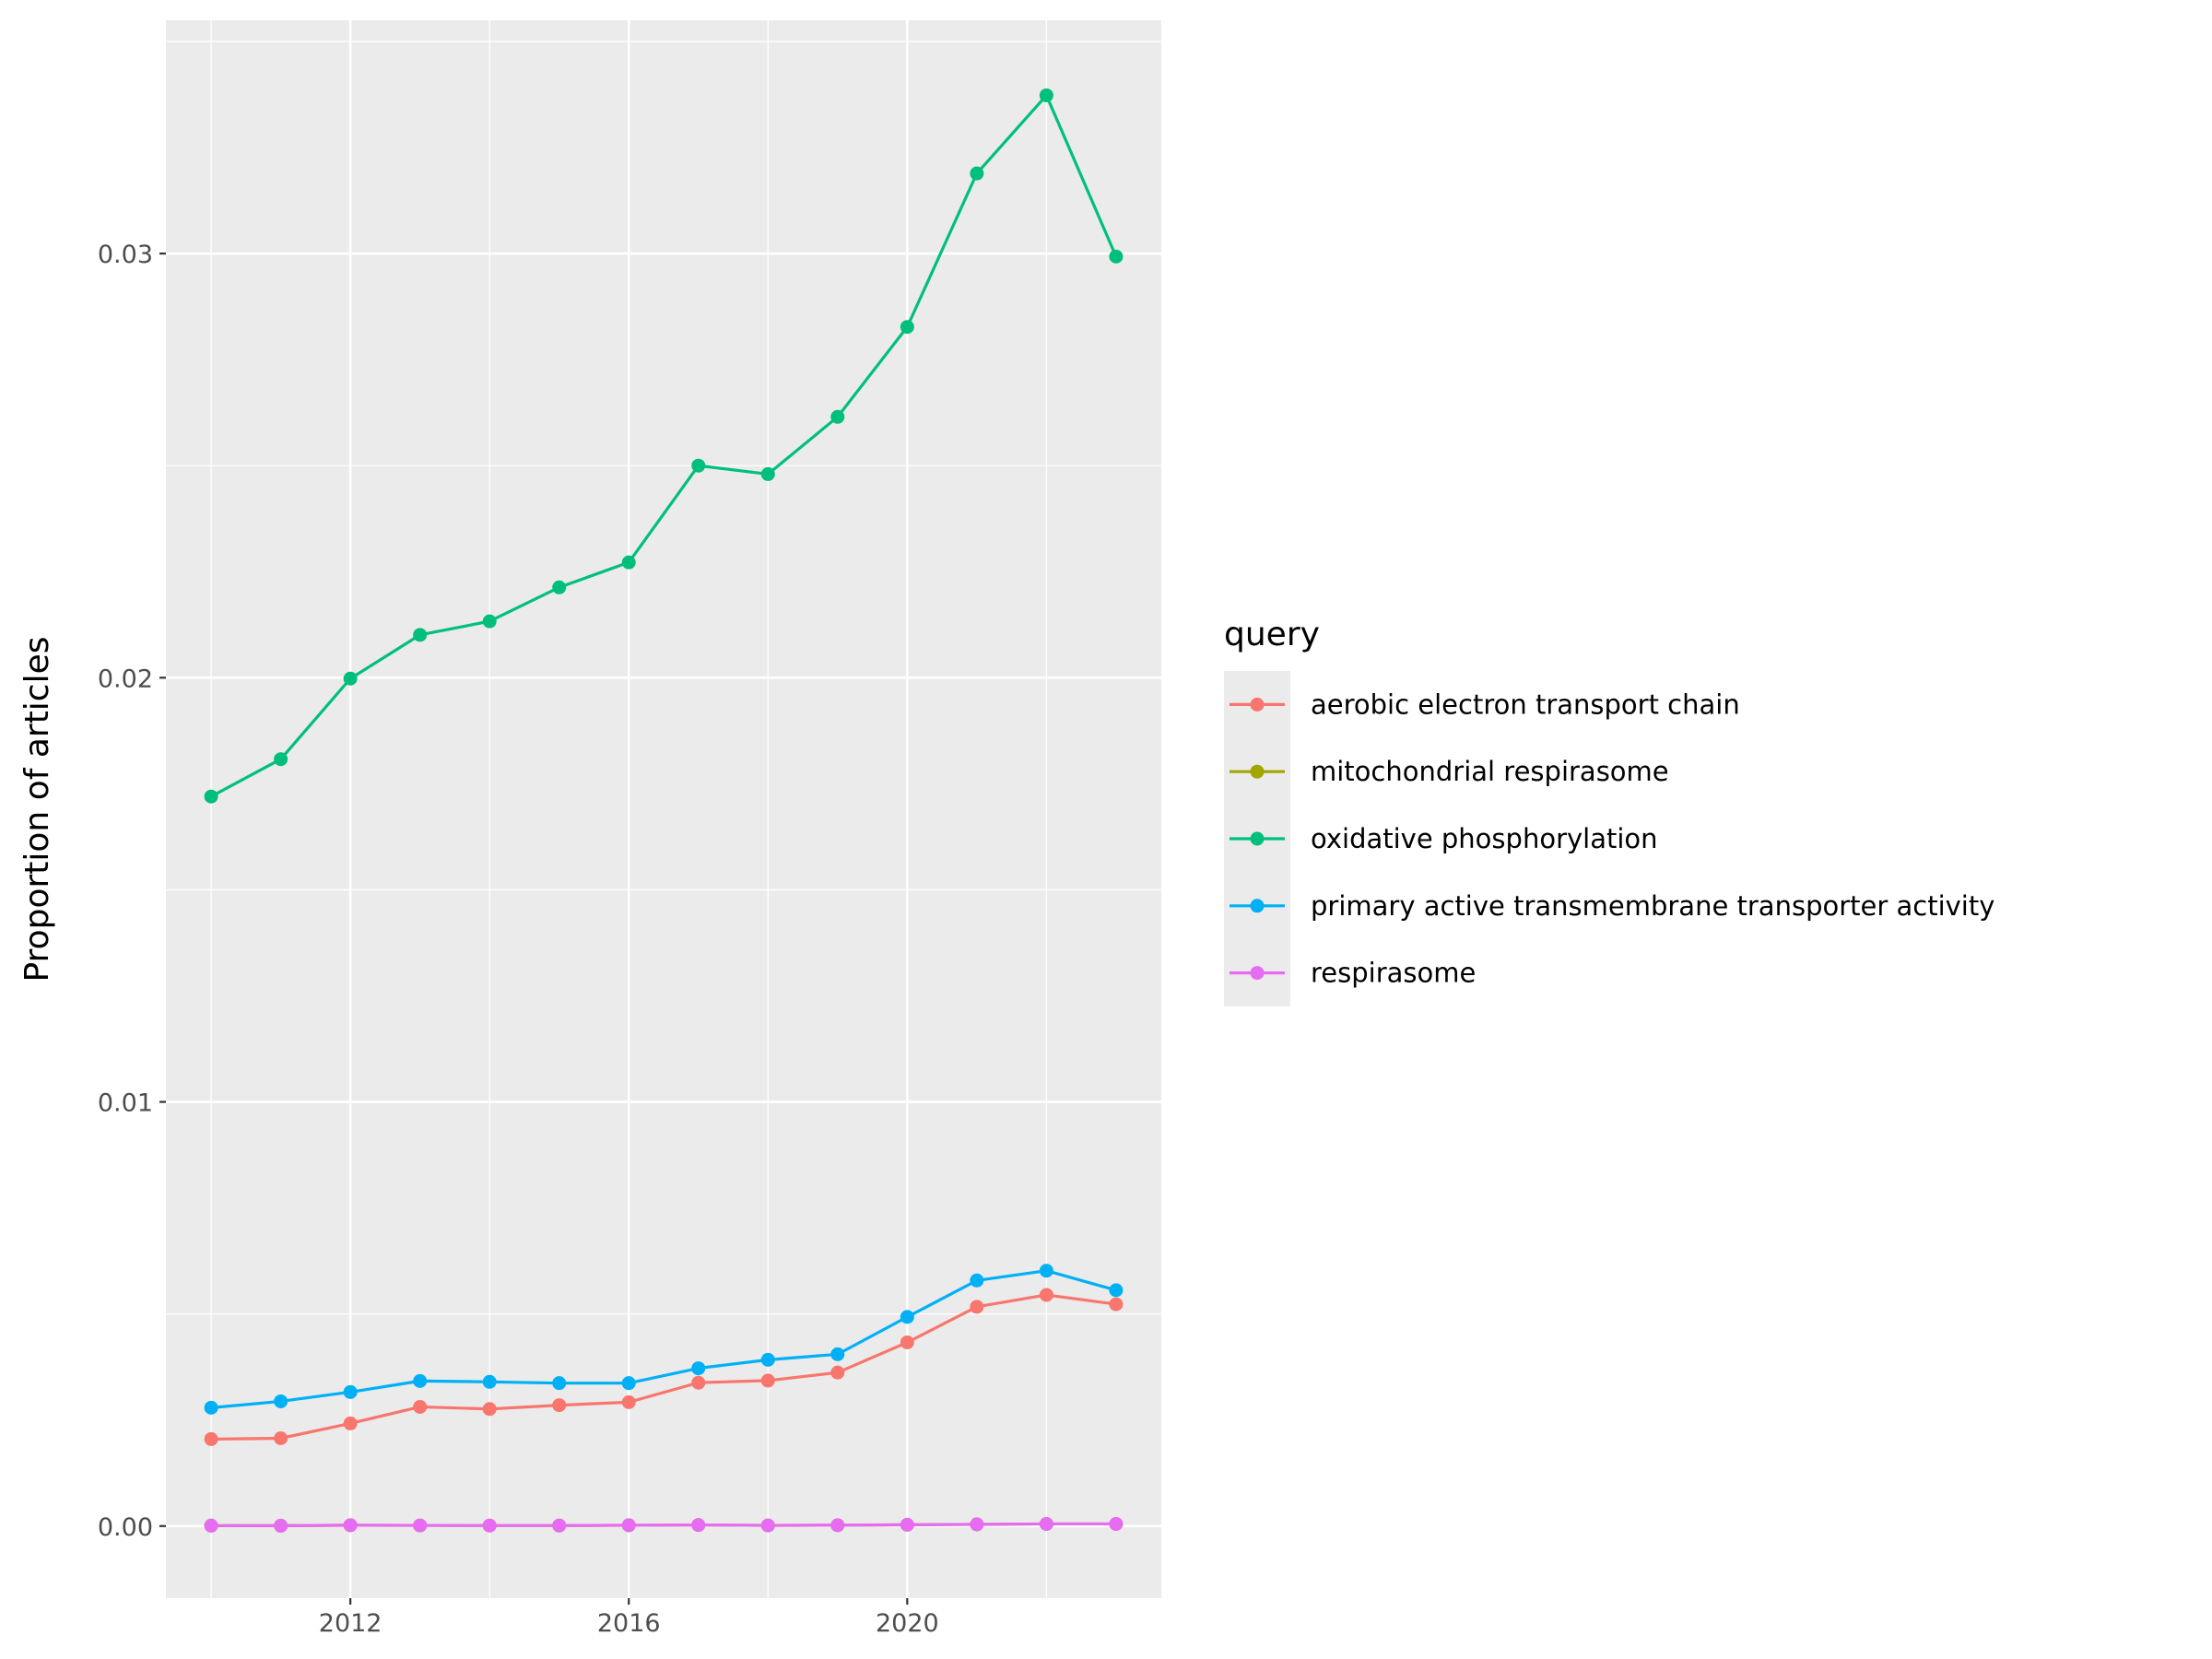 This screenshot has height=1659, width=2212. I want to click on legend-label: mitochondrial respirasome, so click(1490, 771).